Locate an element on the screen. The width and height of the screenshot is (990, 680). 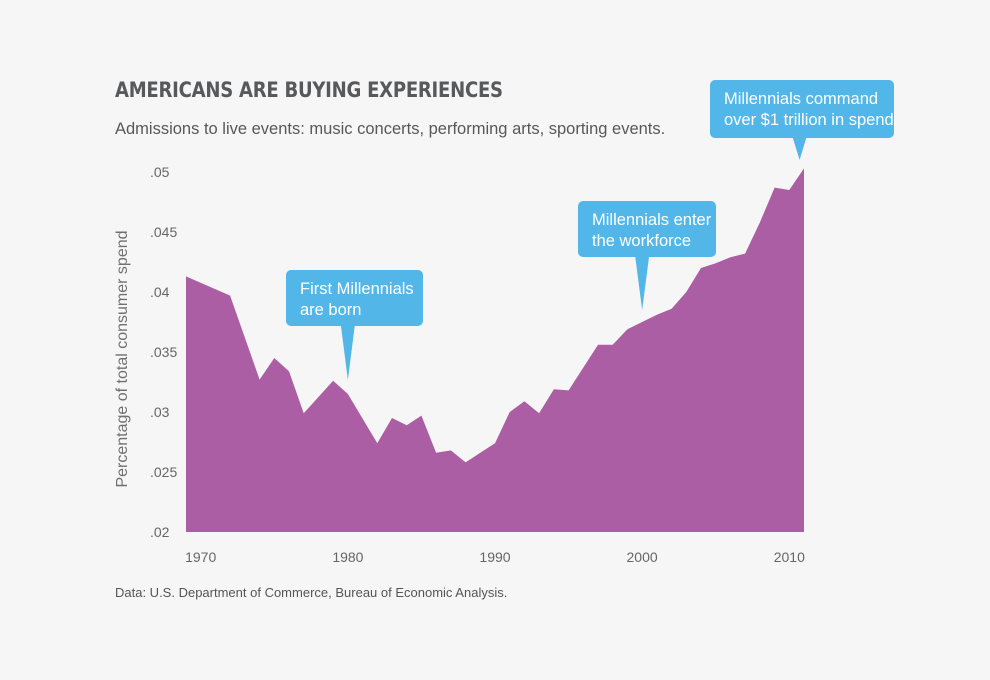
x-tick-label: 2000 is located at coordinates (642, 557).